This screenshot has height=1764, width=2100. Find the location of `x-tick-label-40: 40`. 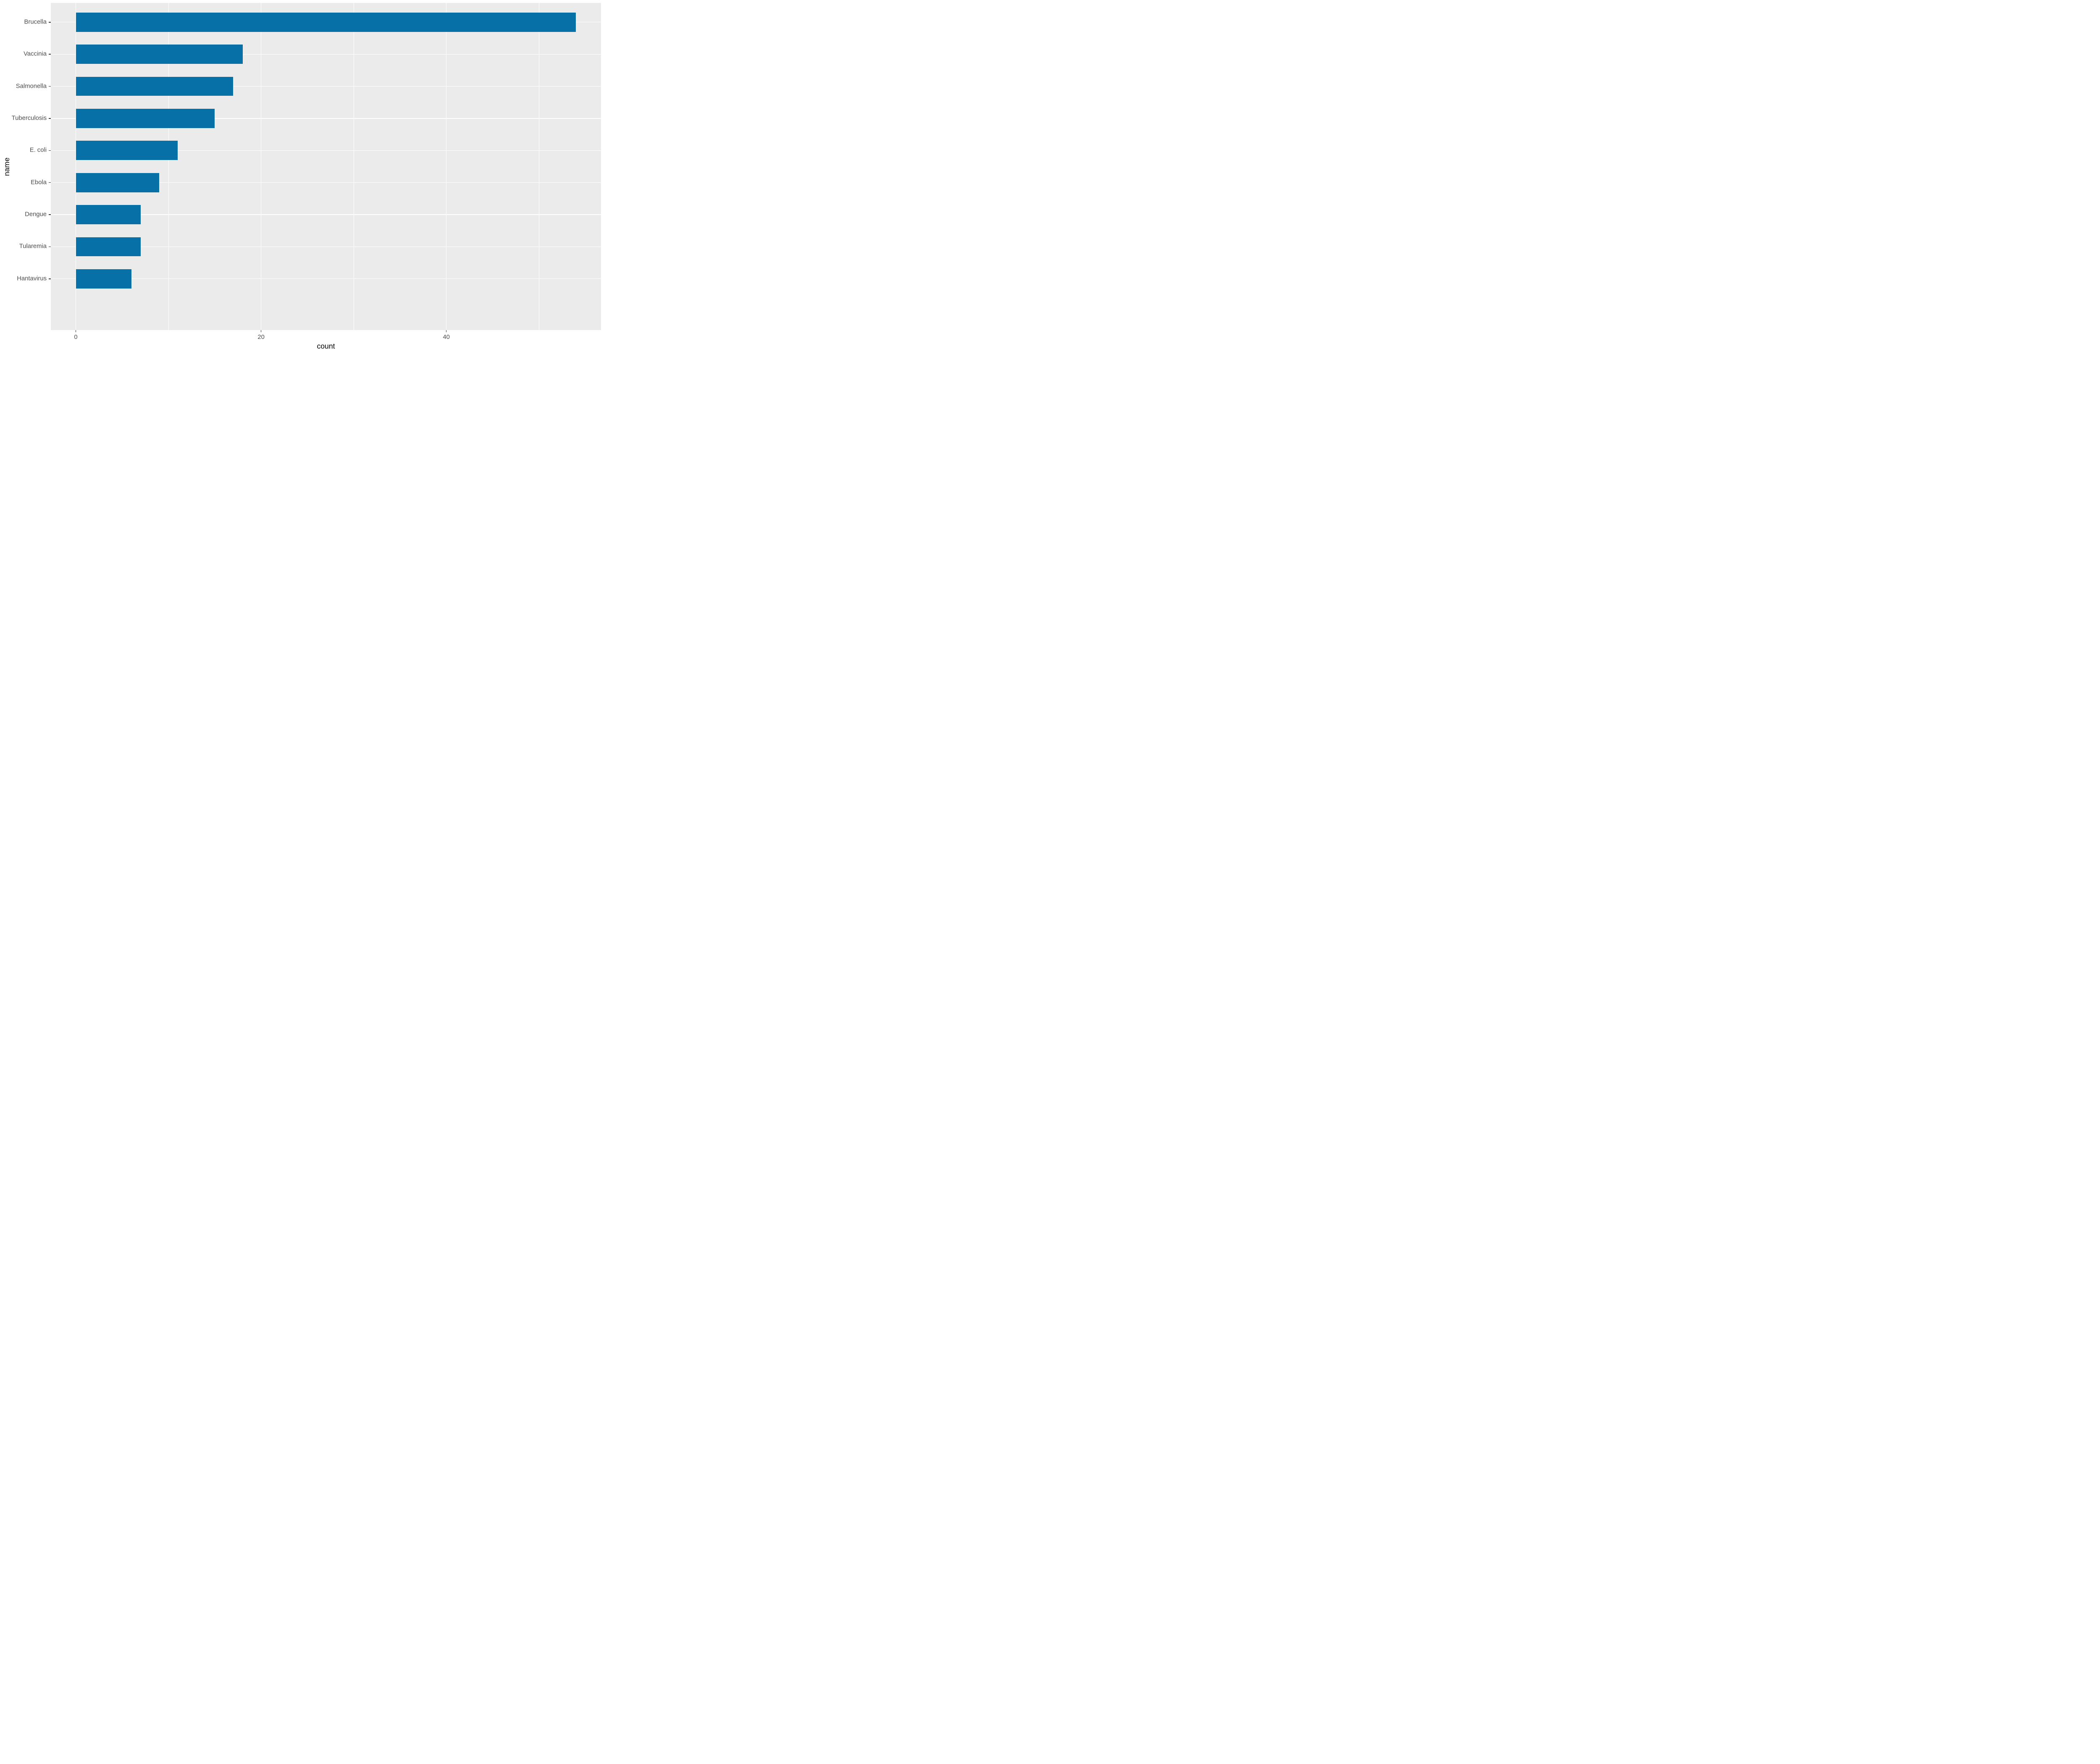

x-tick-label-40: 40 is located at coordinates (446, 337).